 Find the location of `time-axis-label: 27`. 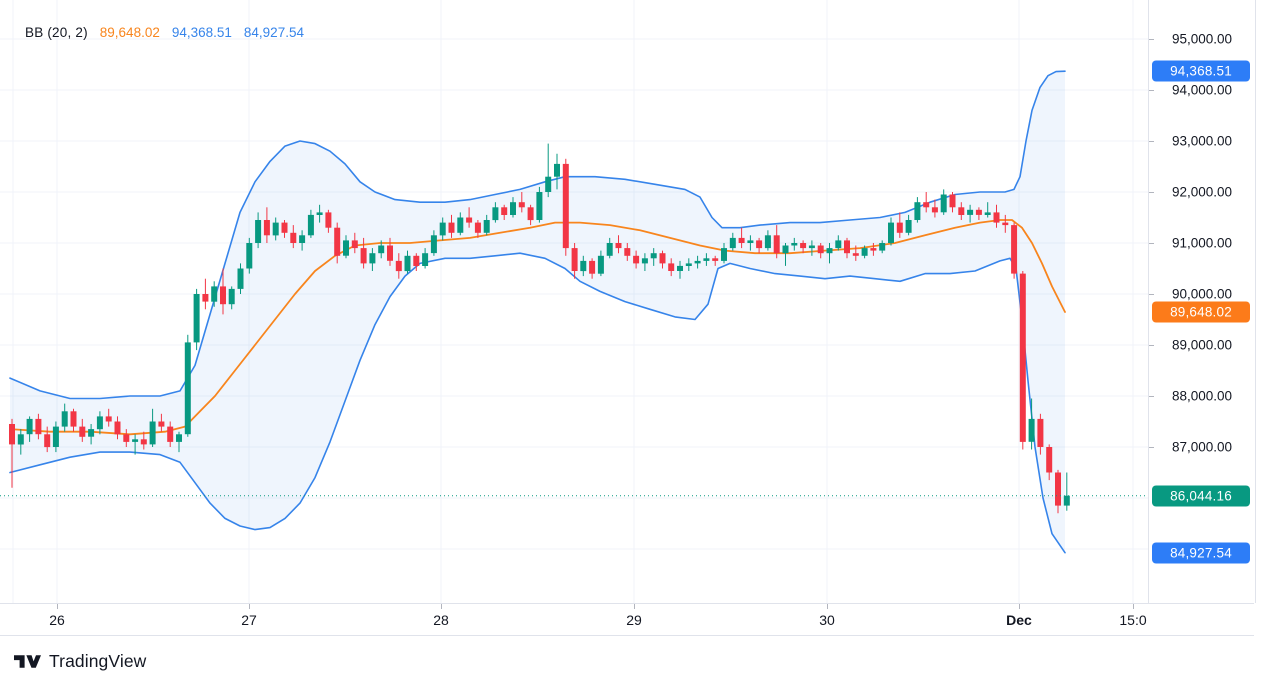

time-axis-label: 27 is located at coordinates (249, 619).